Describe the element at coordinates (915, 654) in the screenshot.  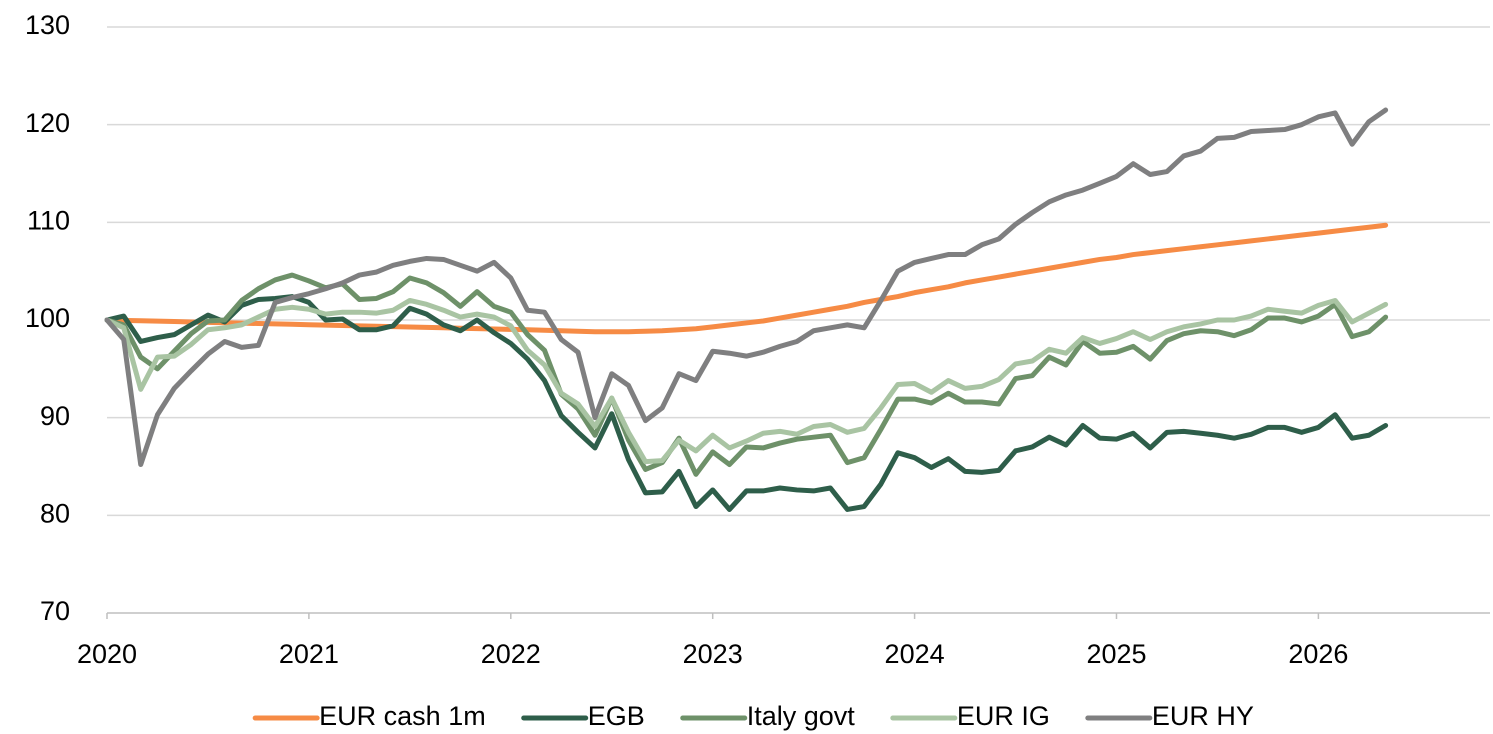
I see `x-tick-label: 2024` at that location.